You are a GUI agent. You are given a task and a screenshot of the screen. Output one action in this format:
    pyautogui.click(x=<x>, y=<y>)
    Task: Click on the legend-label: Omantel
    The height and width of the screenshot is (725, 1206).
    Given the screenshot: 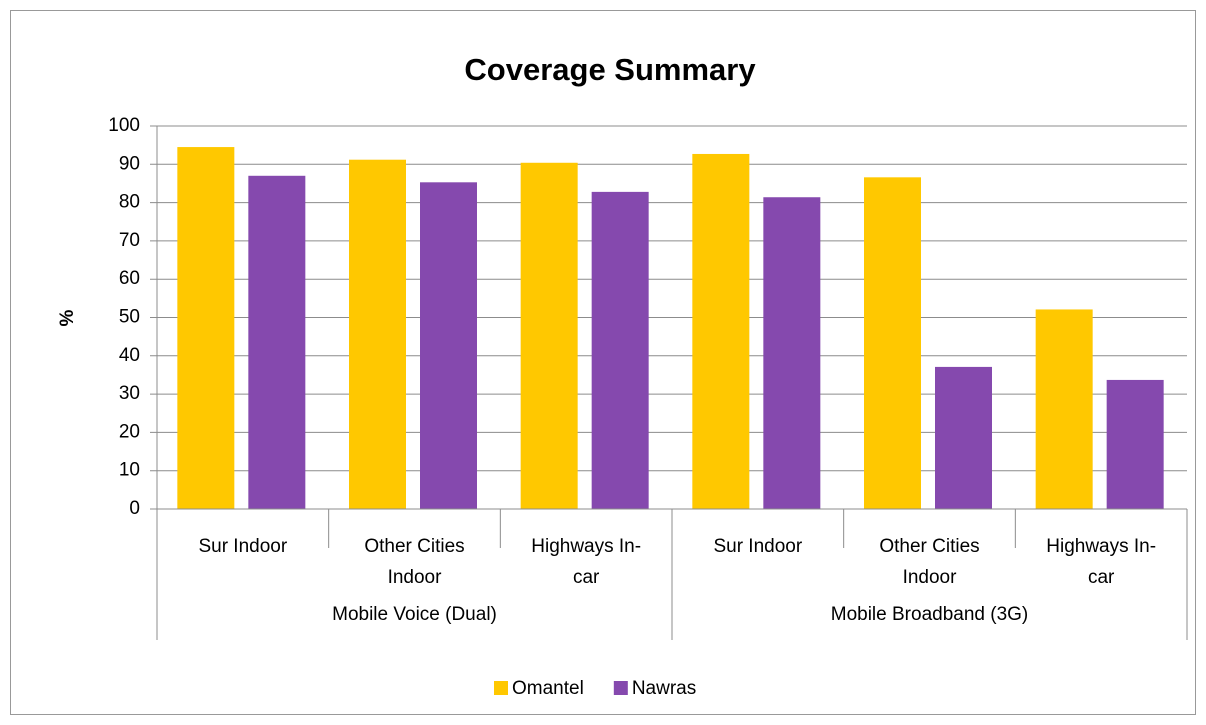 What is the action you would take?
    pyautogui.click(x=548, y=688)
    